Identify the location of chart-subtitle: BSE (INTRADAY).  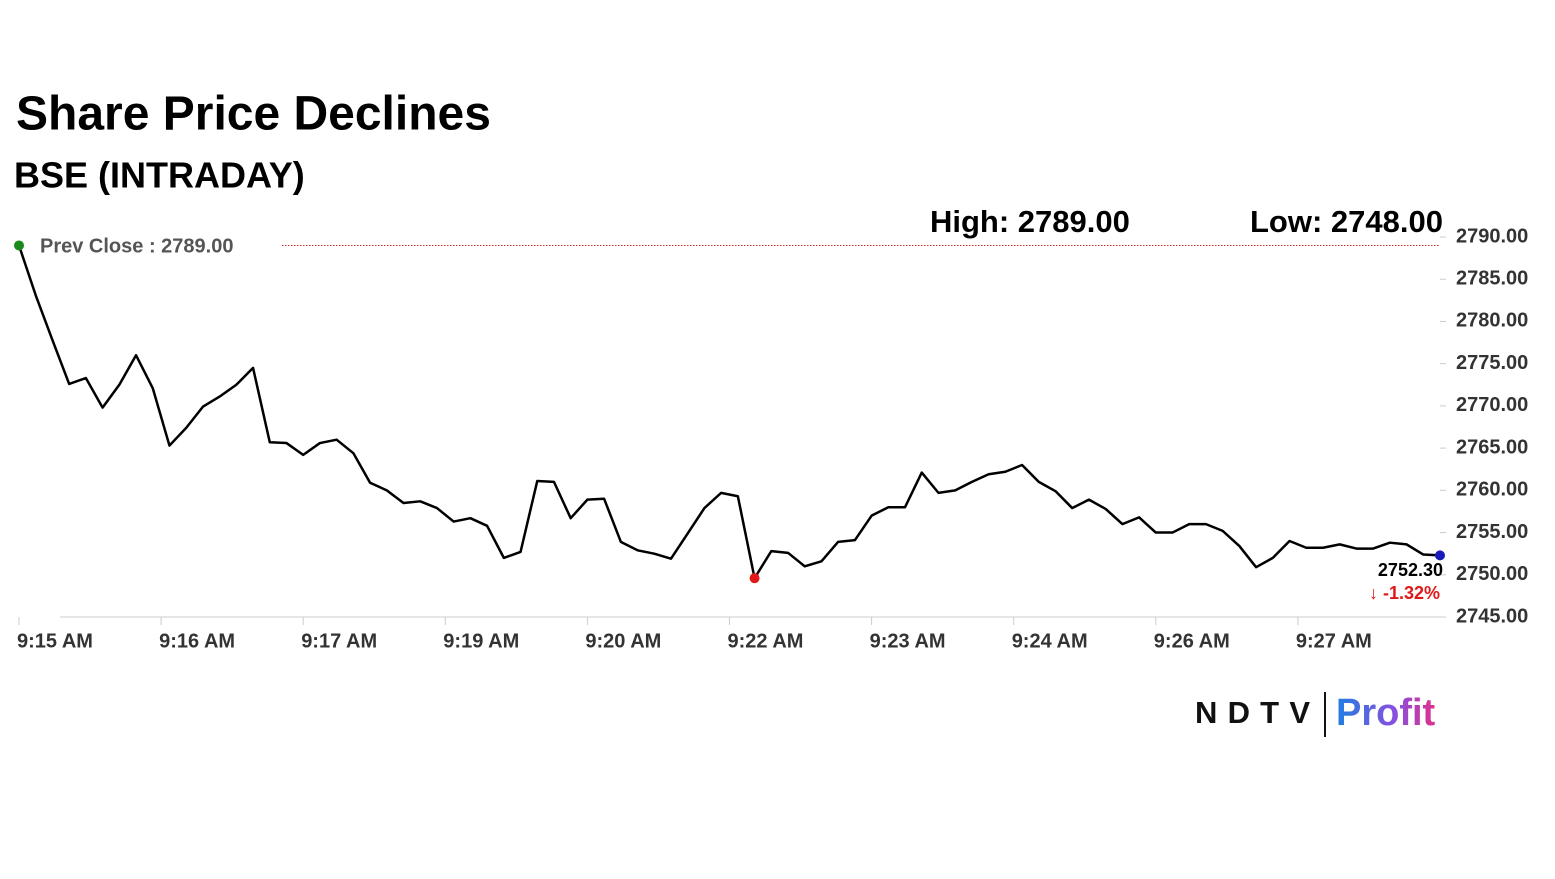
(159, 175).